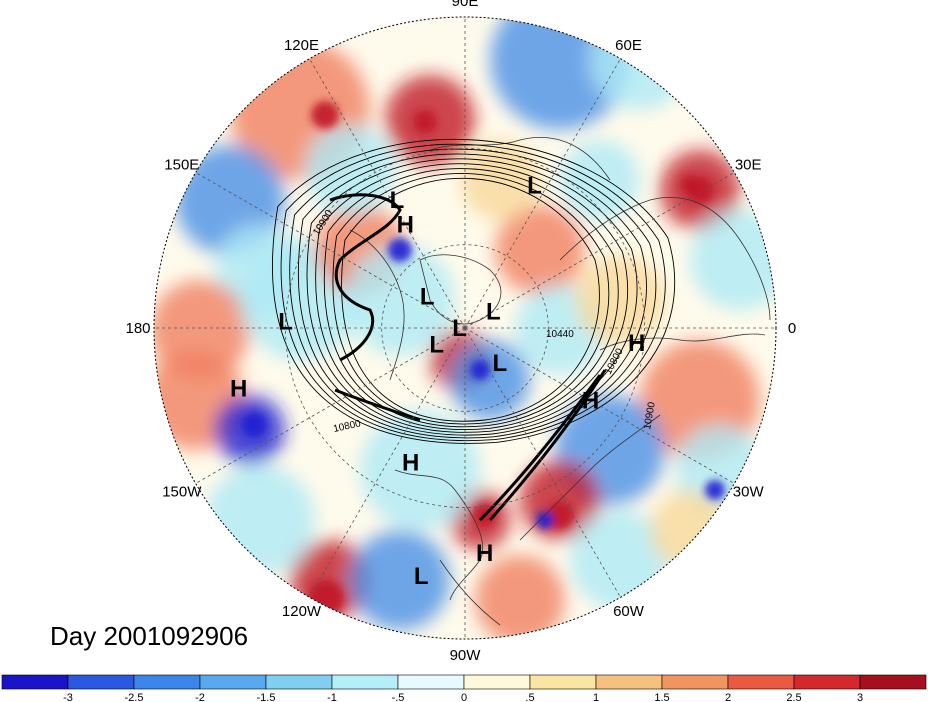  Describe the element at coordinates (748, 165) in the screenshot. I see `longitude-label: 30E` at that location.